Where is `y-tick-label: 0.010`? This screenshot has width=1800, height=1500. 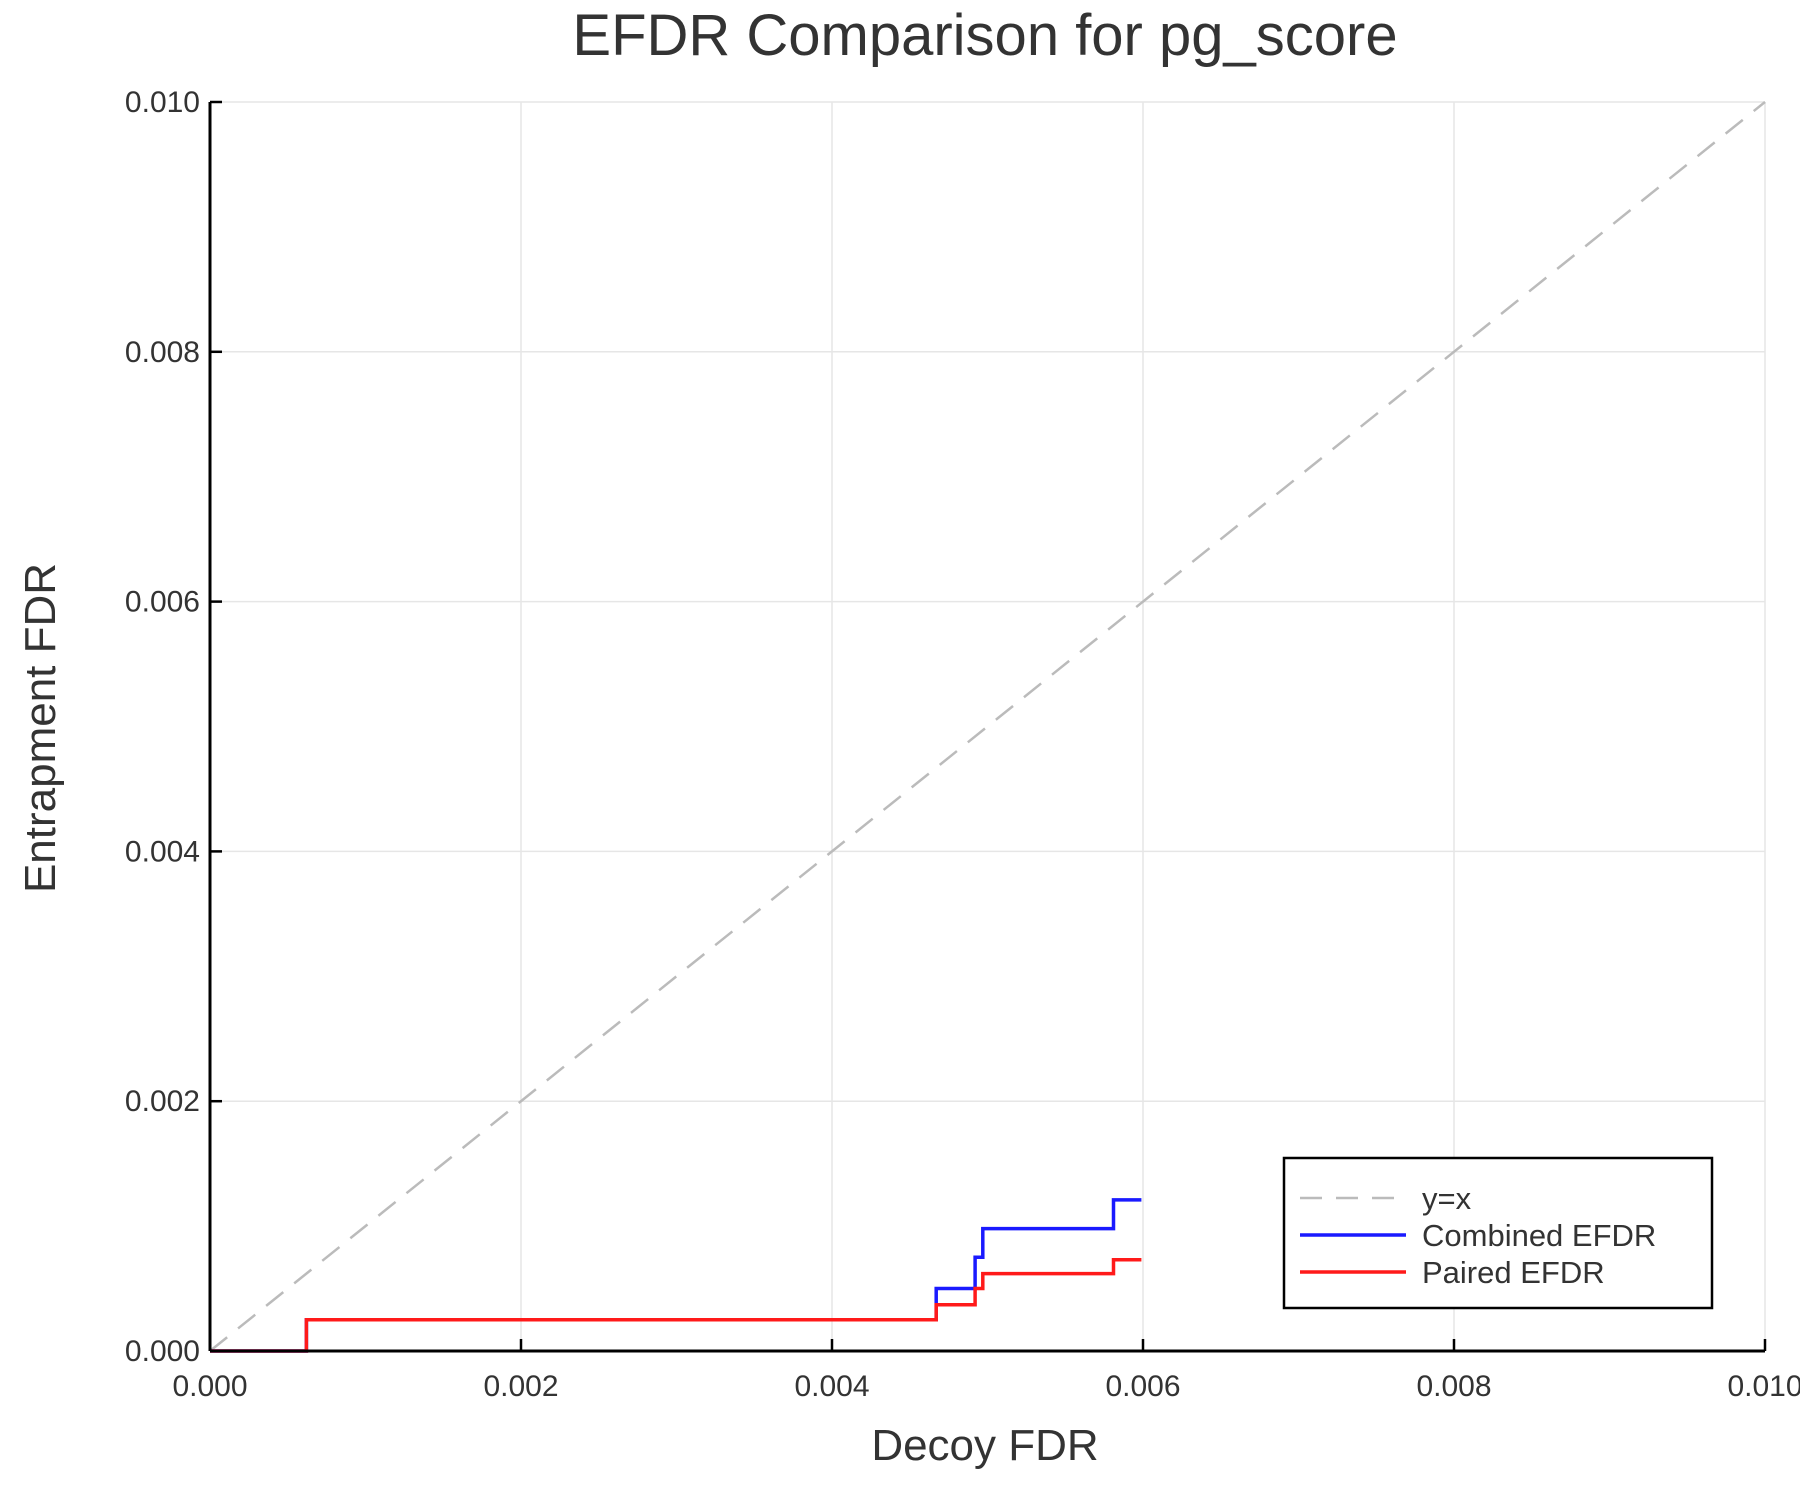 y-tick-label: 0.010 is located at coordinates (162, 102).